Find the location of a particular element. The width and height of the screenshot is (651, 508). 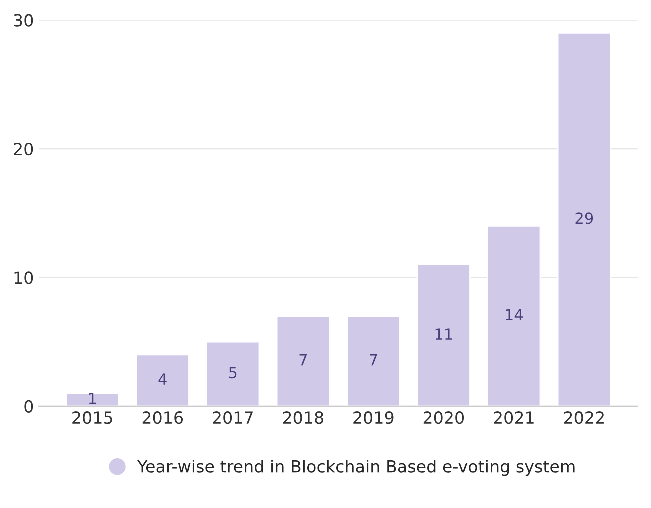

x-tick-label: 2016 is located at coordinates (163, 418).